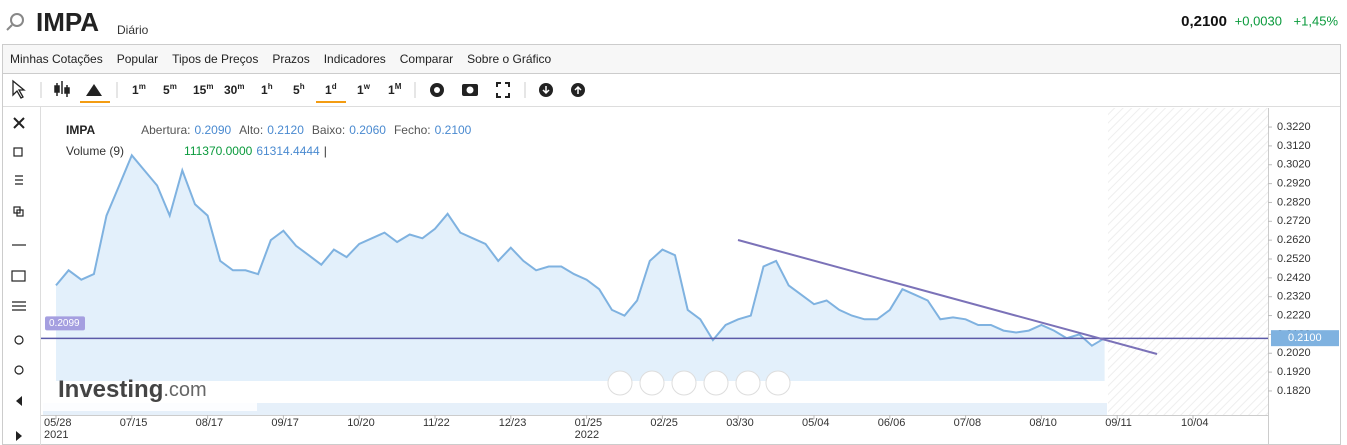  I want to click on settings-icon, so click(437, 90).